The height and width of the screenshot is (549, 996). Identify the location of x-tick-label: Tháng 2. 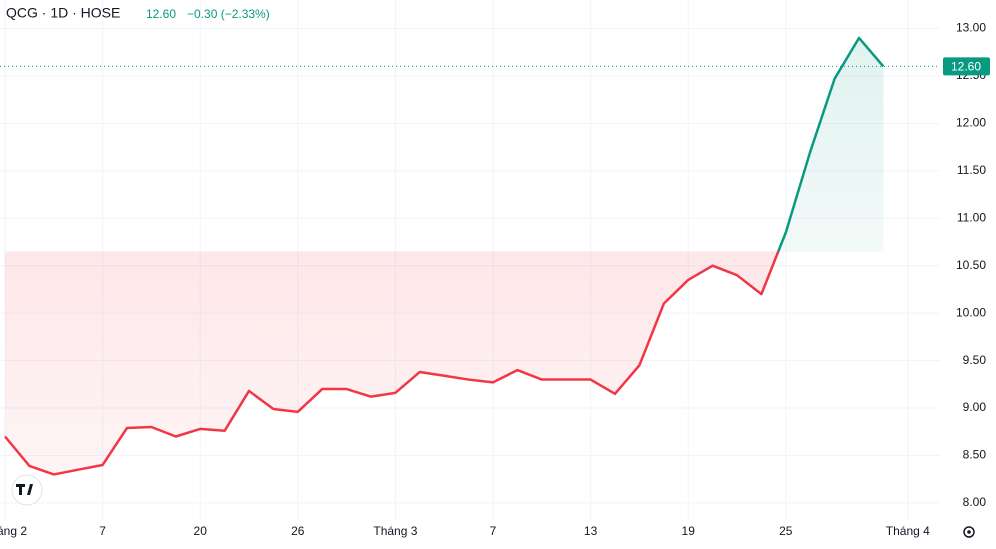
(13, 531).